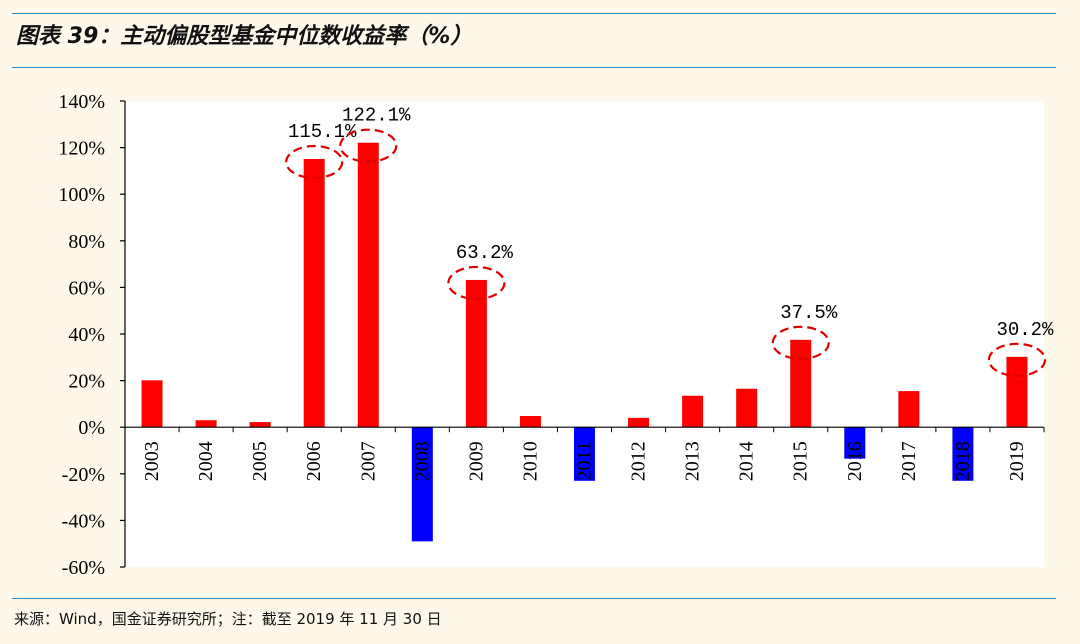 Image resolution: width=1080 pixels, height=644 pixels. Describe the element at coordinates (422, 484) in the screenshot. I see `bar-2008` at that location.